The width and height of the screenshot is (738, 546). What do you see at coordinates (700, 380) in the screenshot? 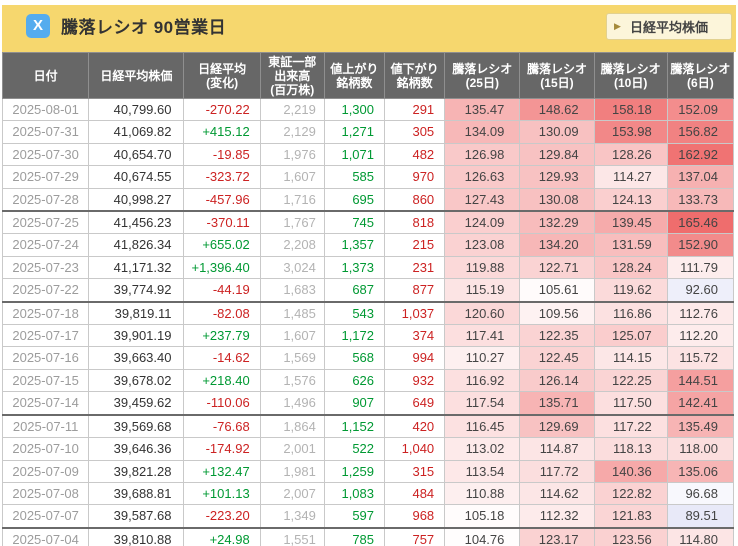
I see `cell-ratio-6: 144.51` at bounding box center [700, 380].